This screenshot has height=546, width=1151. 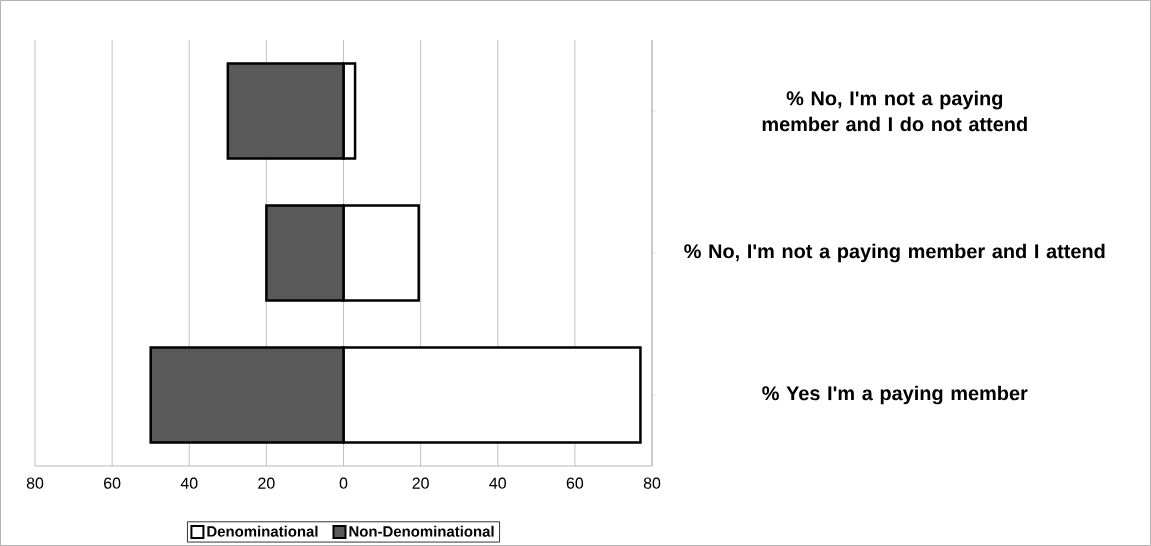 What do you see at coordinates (894, 111) in the screenshot?
I see `y-tick-label: % No, I'm not a paying member and I do not attend` at bounding box center [894, 111].